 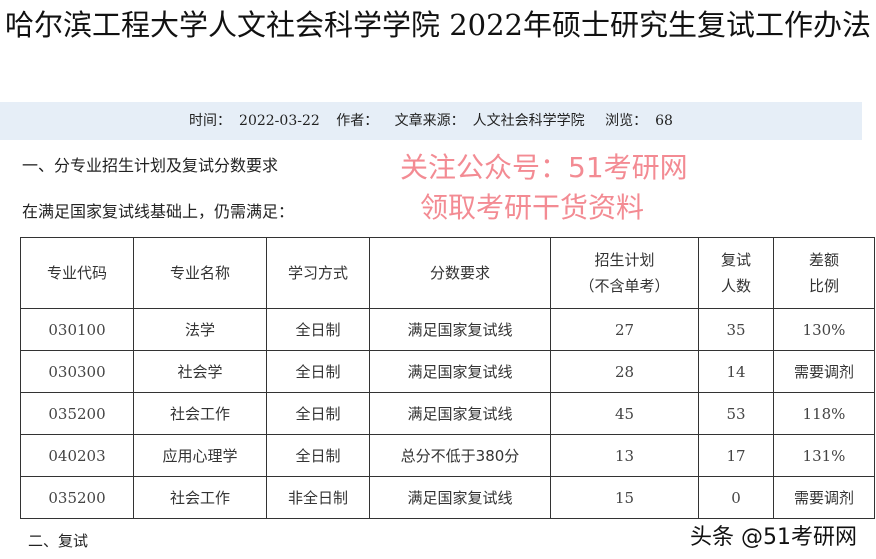 I want to click on table-row: 035200 社会工作 非全日制 满足国家复试线 15 0 需要调剂, so click(x=447, y=497).